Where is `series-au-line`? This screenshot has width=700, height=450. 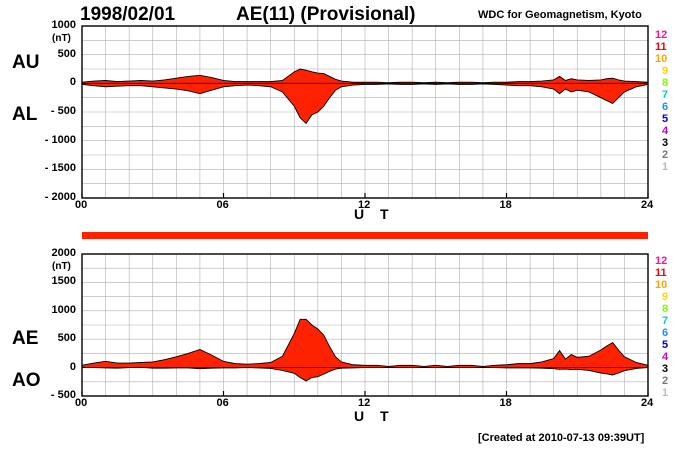 series-au-line is located at coordinates (365, 76).